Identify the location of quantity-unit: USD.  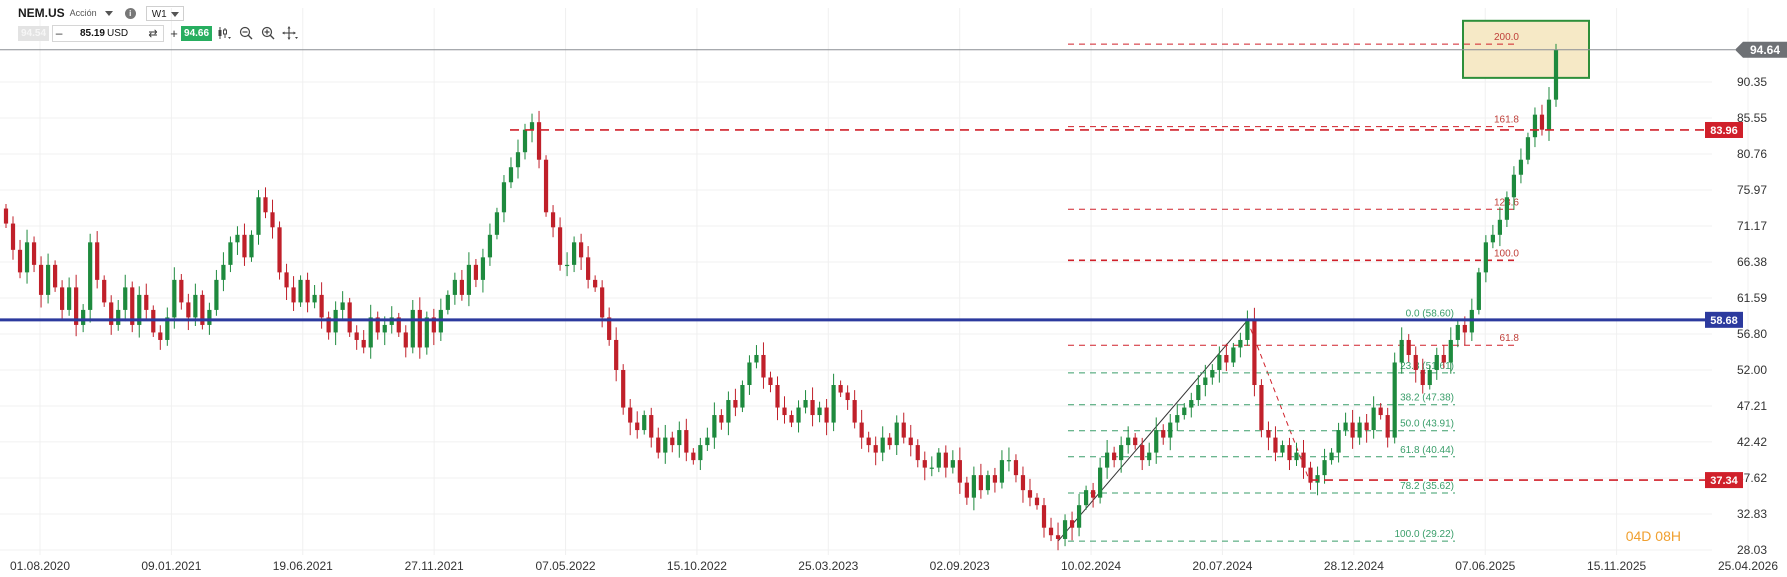
(117, 33).